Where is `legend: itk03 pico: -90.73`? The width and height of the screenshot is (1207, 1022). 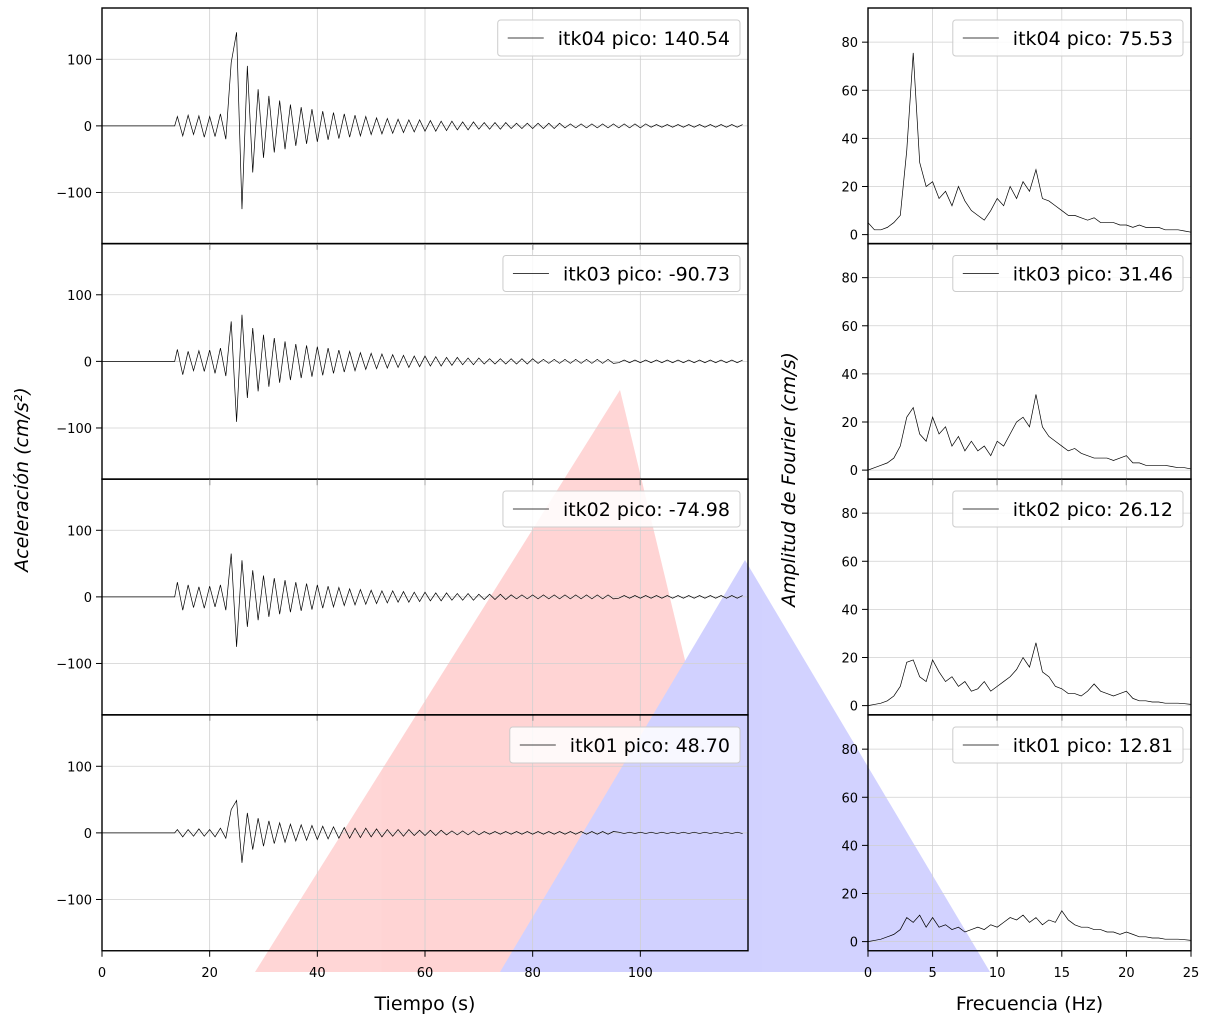 legend: itk03 pico: -90.73 is located at coordinates (621, 273).